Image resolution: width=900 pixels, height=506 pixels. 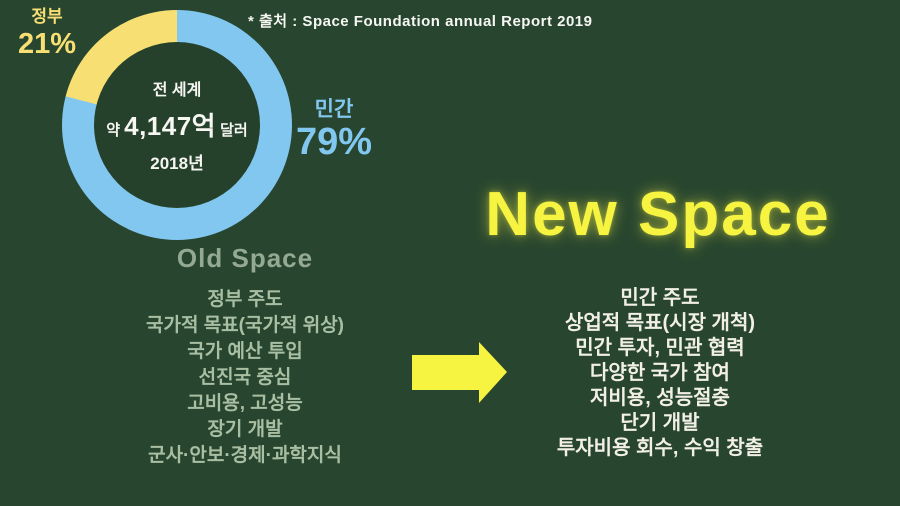 I want to click on government-percentage: 21%, so click(x=47, y=43).